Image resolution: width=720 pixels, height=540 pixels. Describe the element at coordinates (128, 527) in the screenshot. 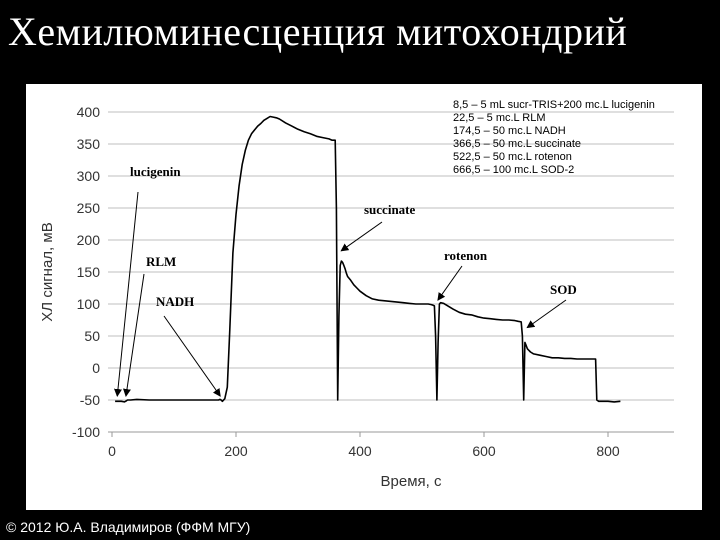

I see `copyright-footer: © 2012 Ю.А. Владимиров (ФФМ МГУ)` at that location.